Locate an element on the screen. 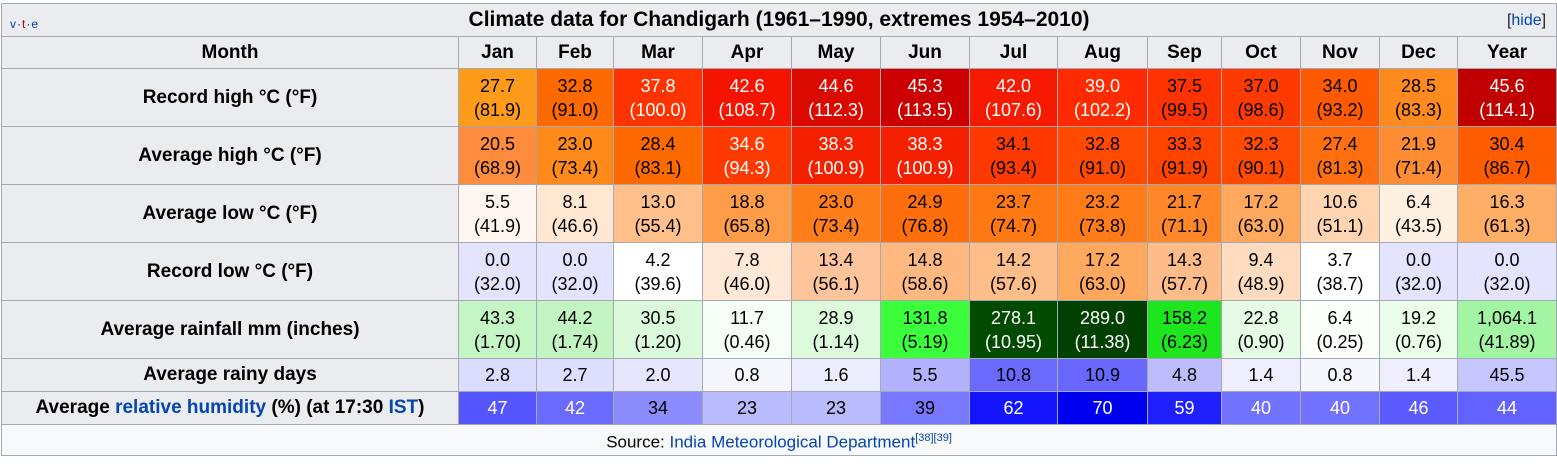 This screenshot has width=1557, height=471. data-cell: 23.0 (73.4) is located at coordinates (575, 155).